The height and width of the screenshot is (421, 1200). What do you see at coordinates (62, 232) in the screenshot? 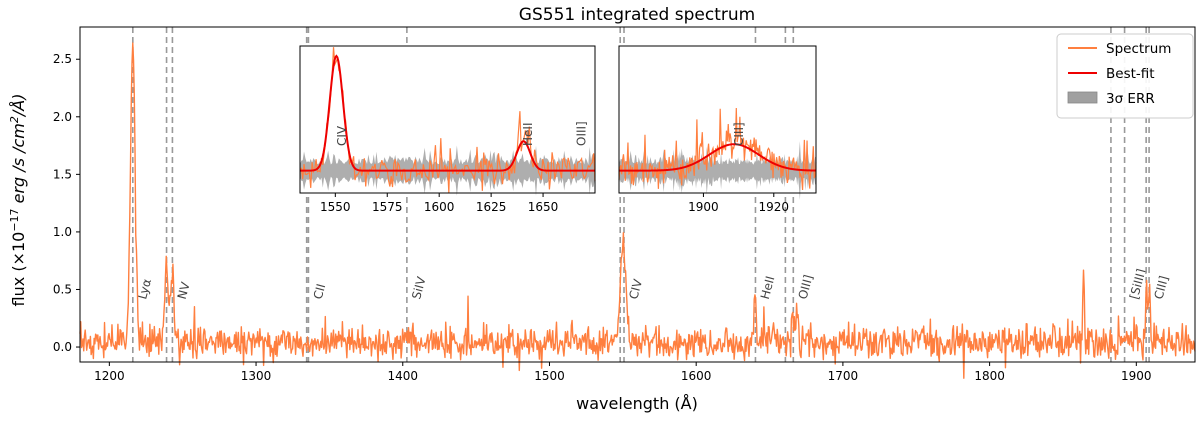
I see `y-tick-label: 1.0` at bounding box center [62, 232].